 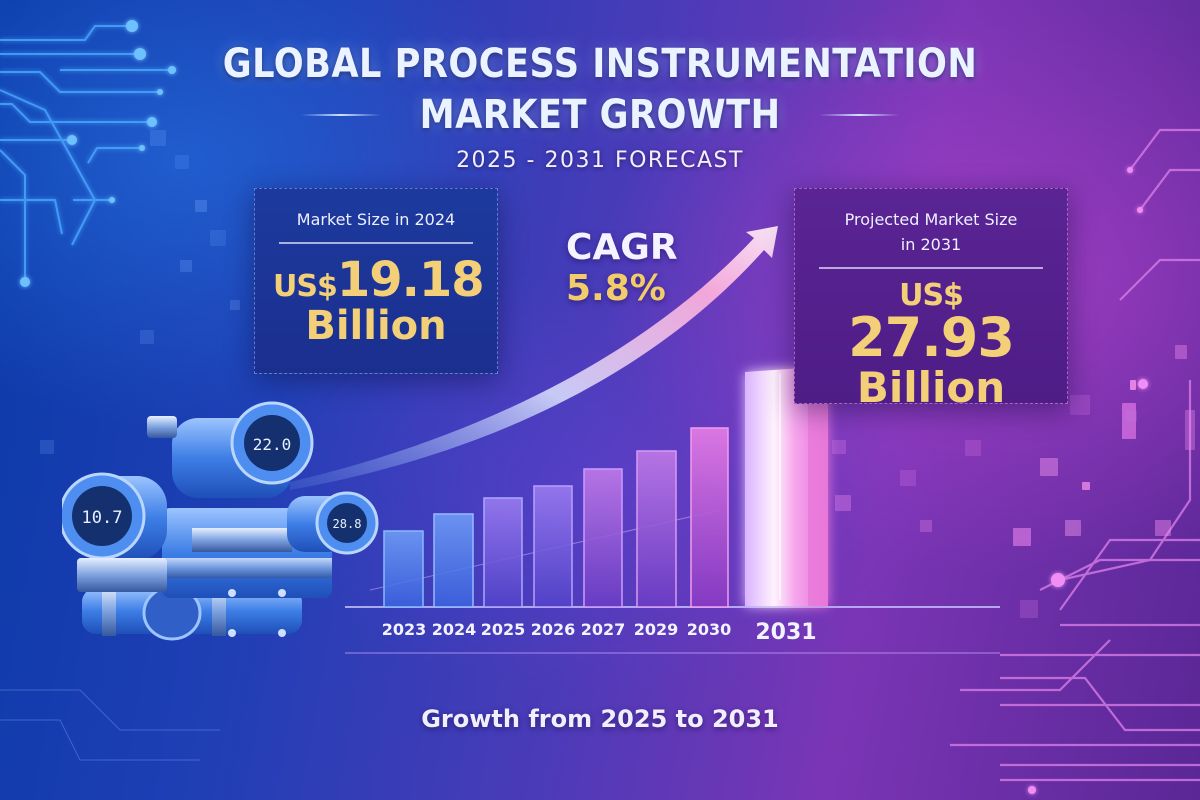 What do you see at coordinates (709, 517) in the screenshot?
I see `bar-2030` at bounding box center [709, 517].